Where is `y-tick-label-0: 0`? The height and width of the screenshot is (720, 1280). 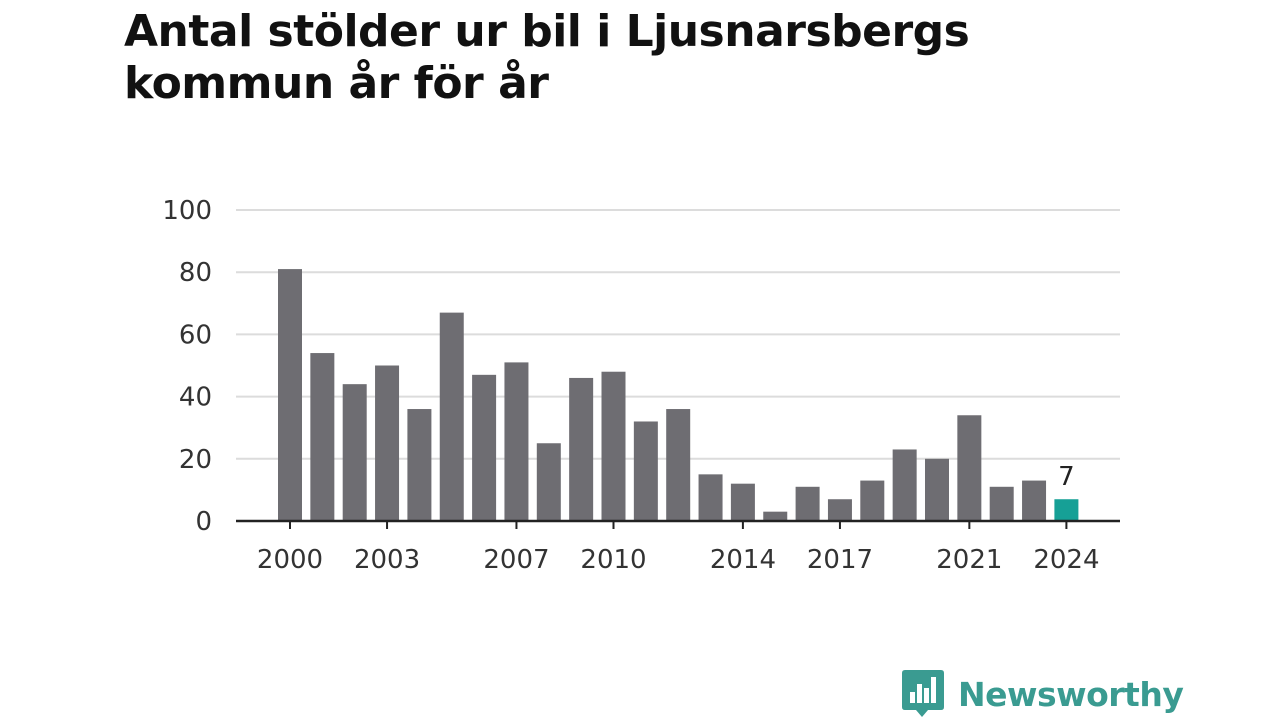
y-tick-label-0: 0 is located at coordinates (203, 522).